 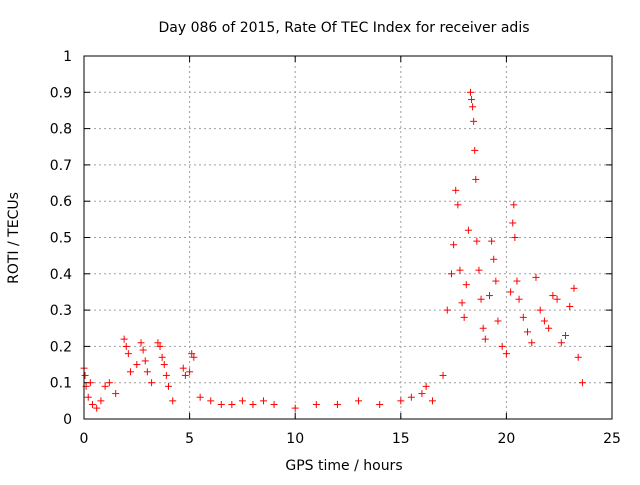 I want to click on x-tick-label: 25, so click(x=612, y=439).